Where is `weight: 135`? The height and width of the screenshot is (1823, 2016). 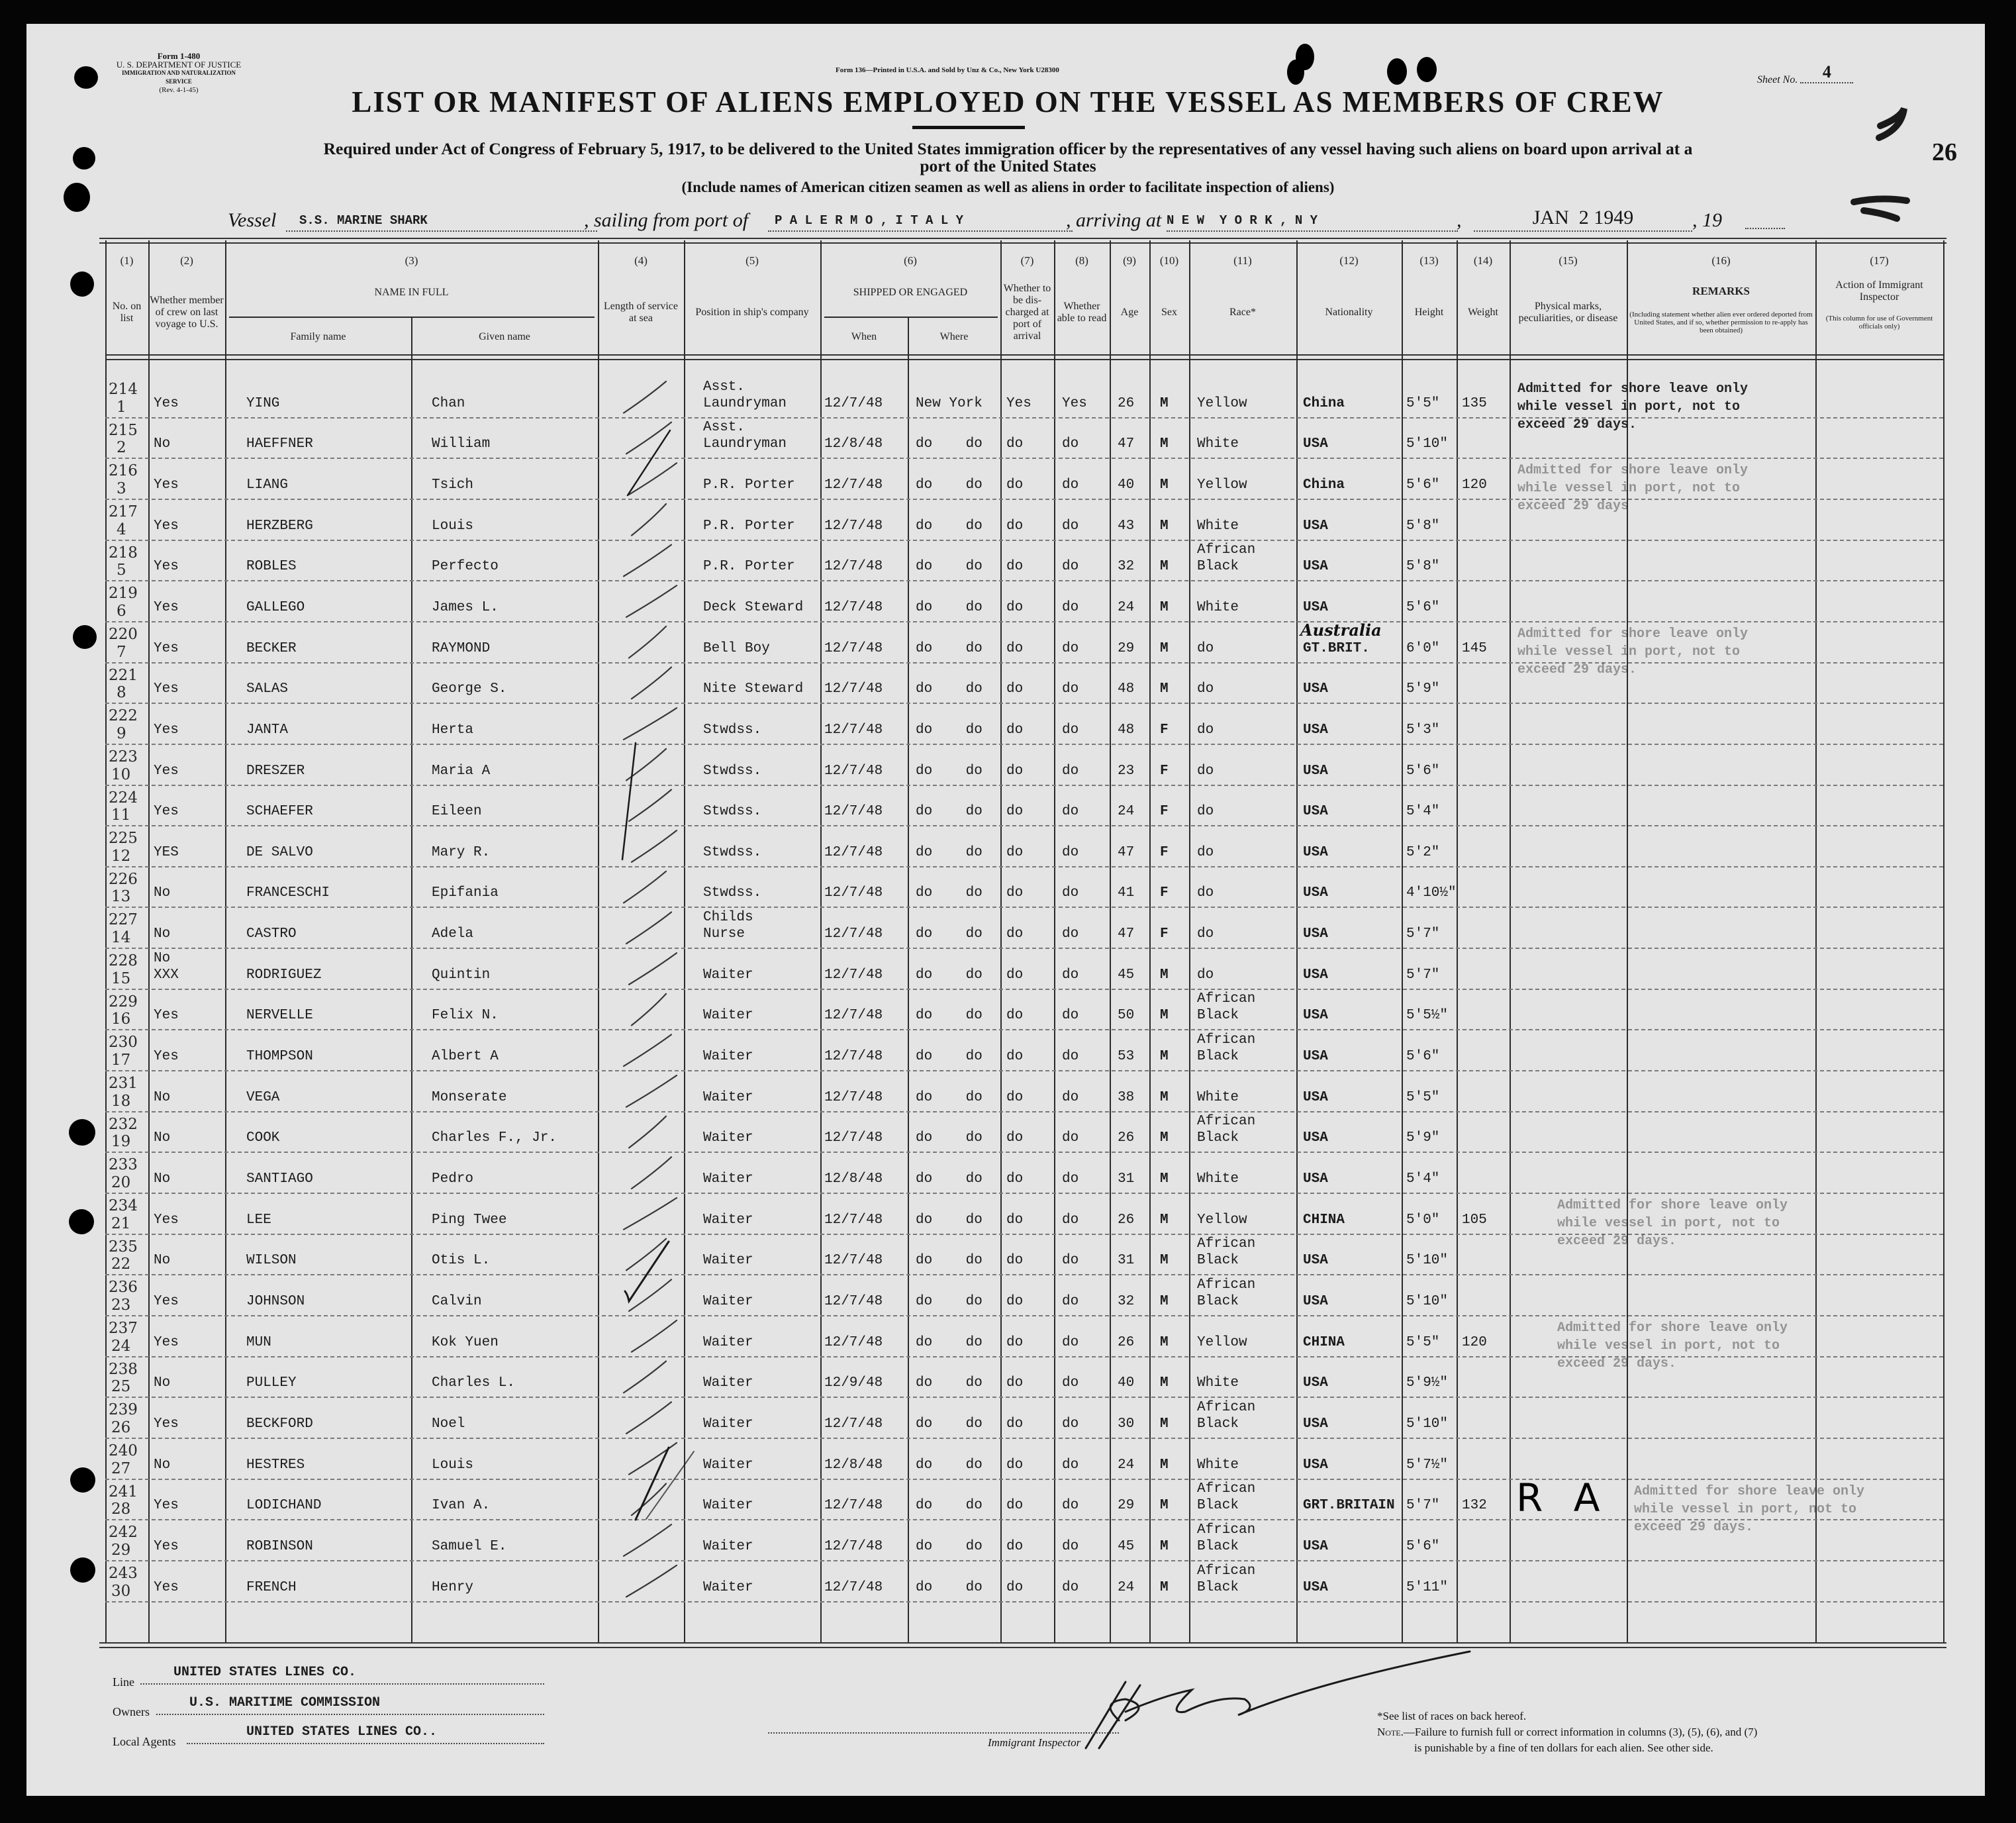
weight: 135 is located at coordinates (1474, 404).